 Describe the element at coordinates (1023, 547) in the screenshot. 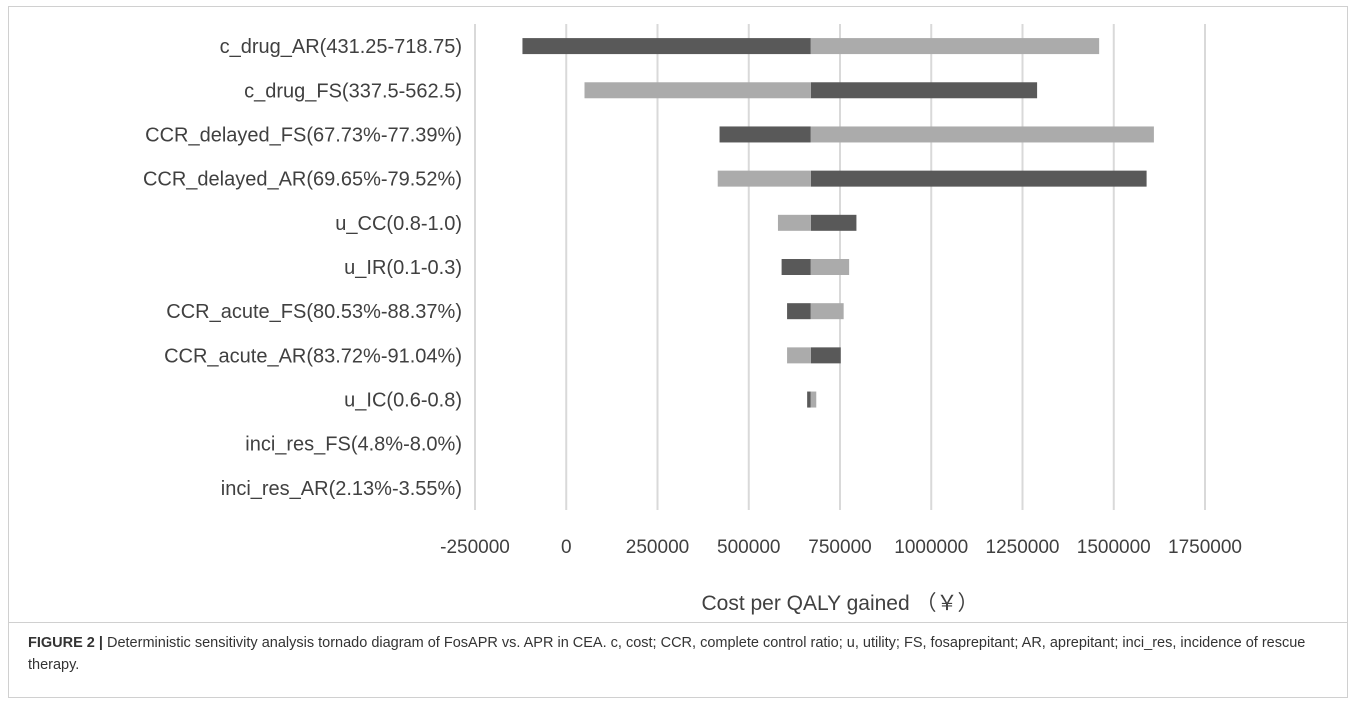

I see `x-tick-label: 1250000` at that location.